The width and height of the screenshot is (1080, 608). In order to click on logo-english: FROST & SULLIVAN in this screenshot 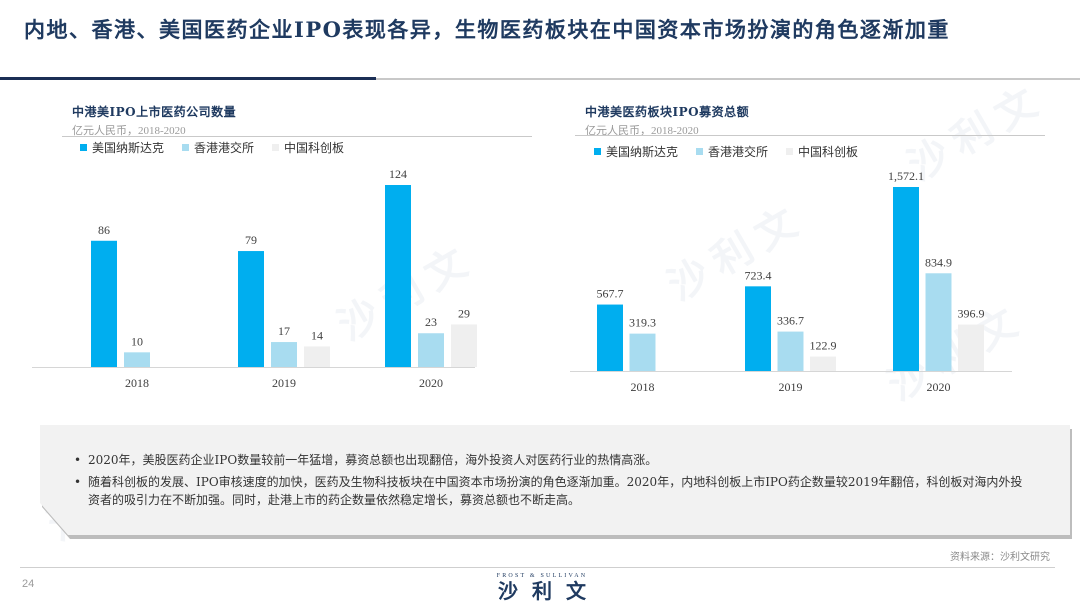, I will do `click(542, 576)`.